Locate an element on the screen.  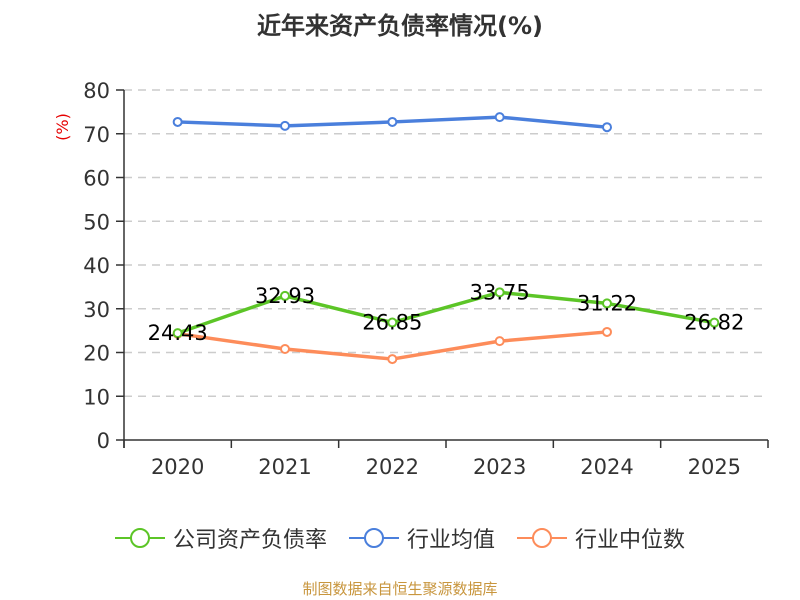
y-unit-label: (%) is located at coordinates (62, 127).